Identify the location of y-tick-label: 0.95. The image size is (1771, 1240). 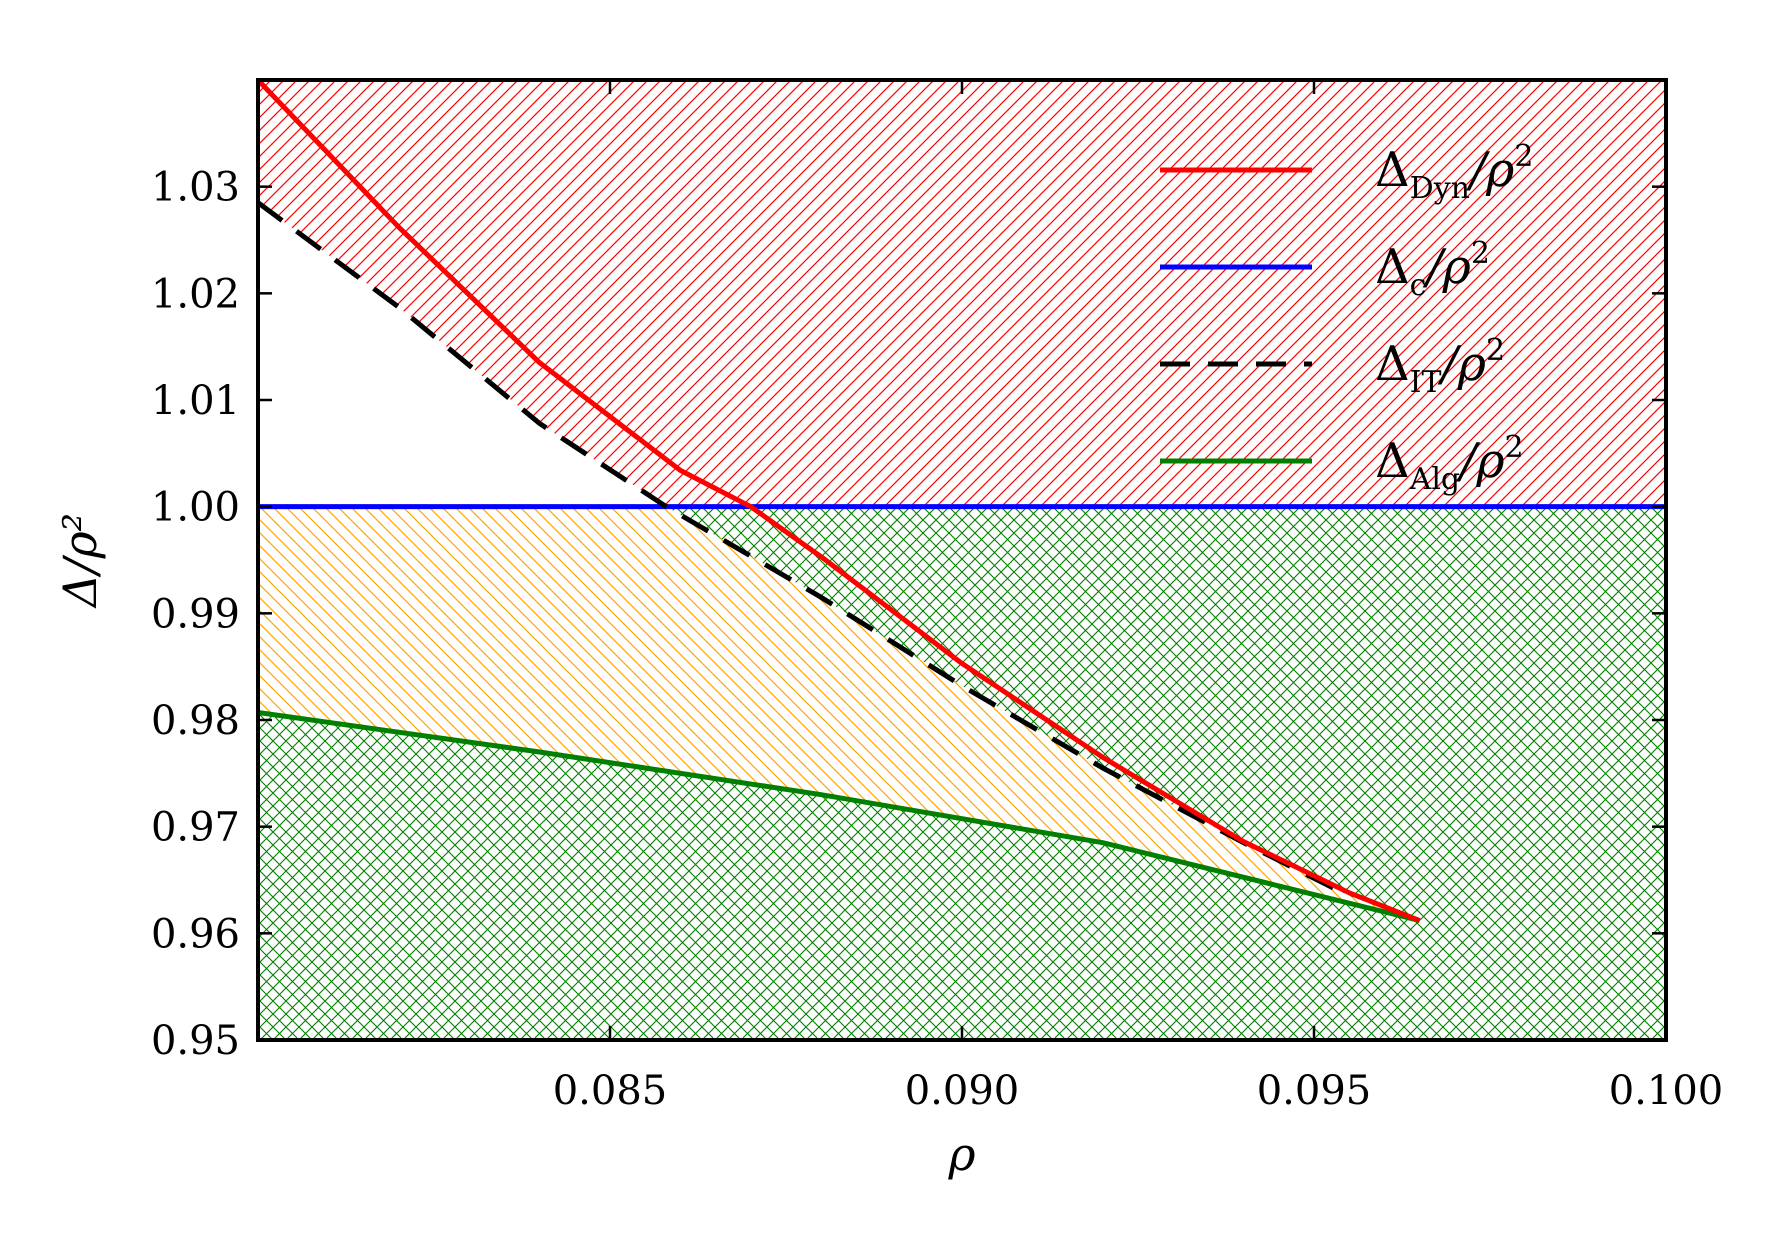
(195, 1041).